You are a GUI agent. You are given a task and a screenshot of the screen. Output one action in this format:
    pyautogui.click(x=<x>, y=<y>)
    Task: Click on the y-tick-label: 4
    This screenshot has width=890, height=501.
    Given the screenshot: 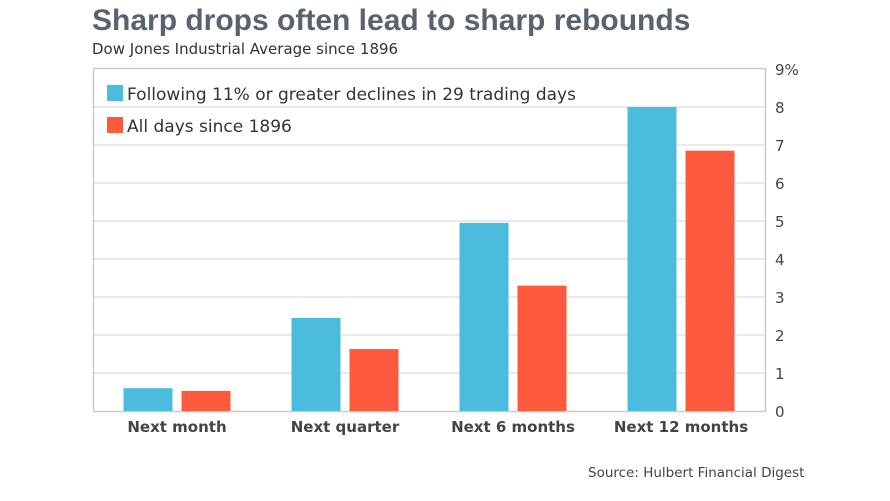 What is the action you would take?
    pyautogui.click(x=780, y=260)
    